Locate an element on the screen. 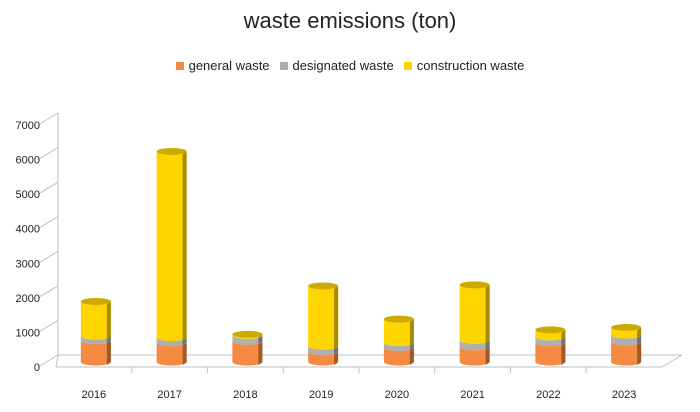 This screenshot has height=412, width=700. x-tick-label: 2023 is located at coordinates (624, 395).